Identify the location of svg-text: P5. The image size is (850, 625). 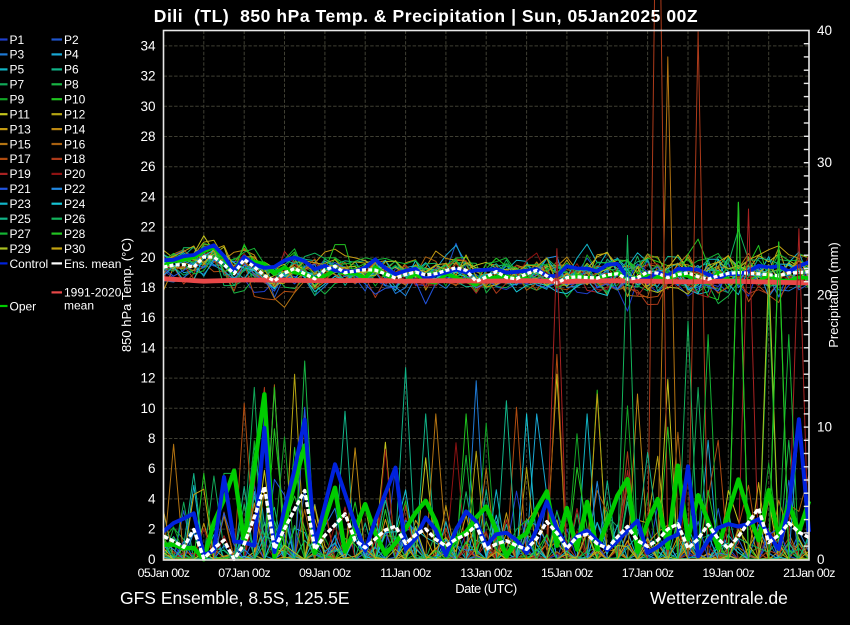
(17, 70).